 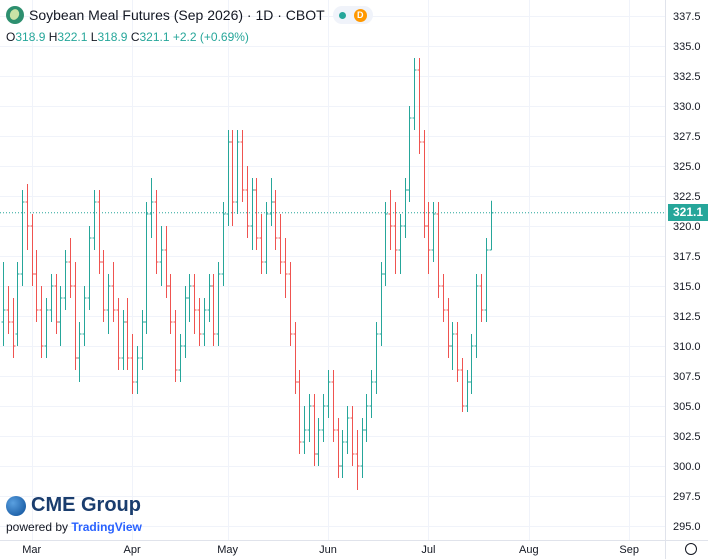 I want to click on y-tick-label: 305.0, so click(x=687, y=407).